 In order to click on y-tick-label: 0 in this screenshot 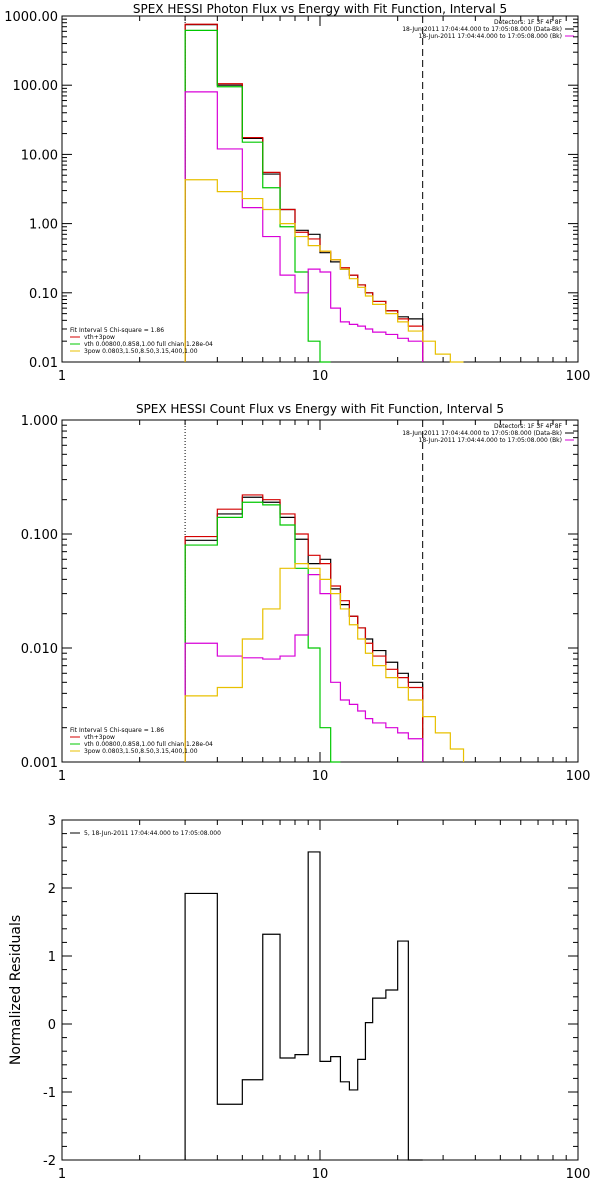, I will do `click(52, 1025)`.